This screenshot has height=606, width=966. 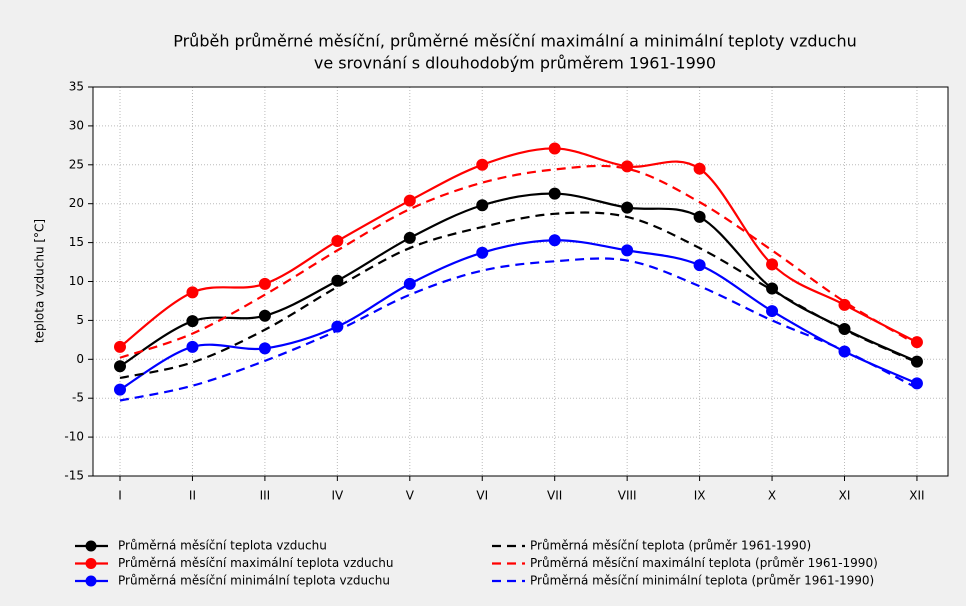 I want to click on y-tick-label: 0, so click(x=80, y=359).